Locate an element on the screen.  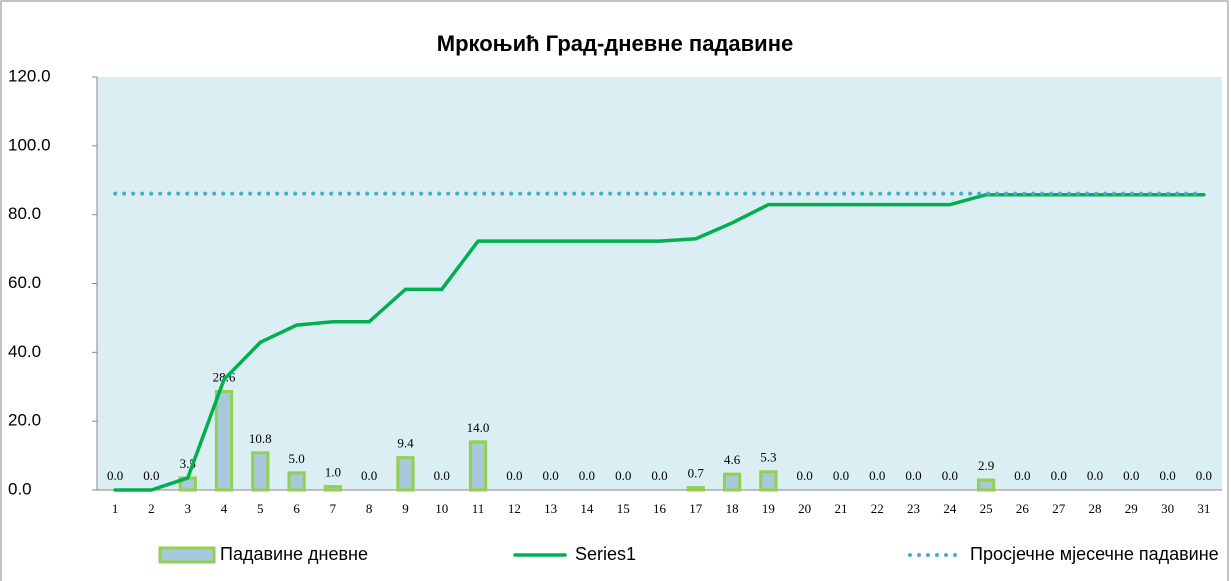
chart-title: Мркоњић Град-дневне падавине is located at coordinates (615, 43).